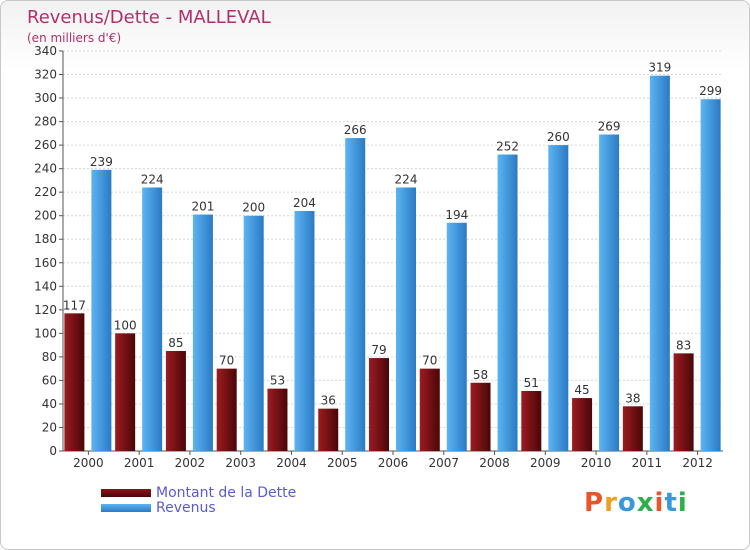 This screenshot has height=550, width=750. What do you see at coordinates (149, 17) in the screenshot?
I see `chart-title: Revenus/Dette - MALLEVAL` at bounding box center [149, 17].